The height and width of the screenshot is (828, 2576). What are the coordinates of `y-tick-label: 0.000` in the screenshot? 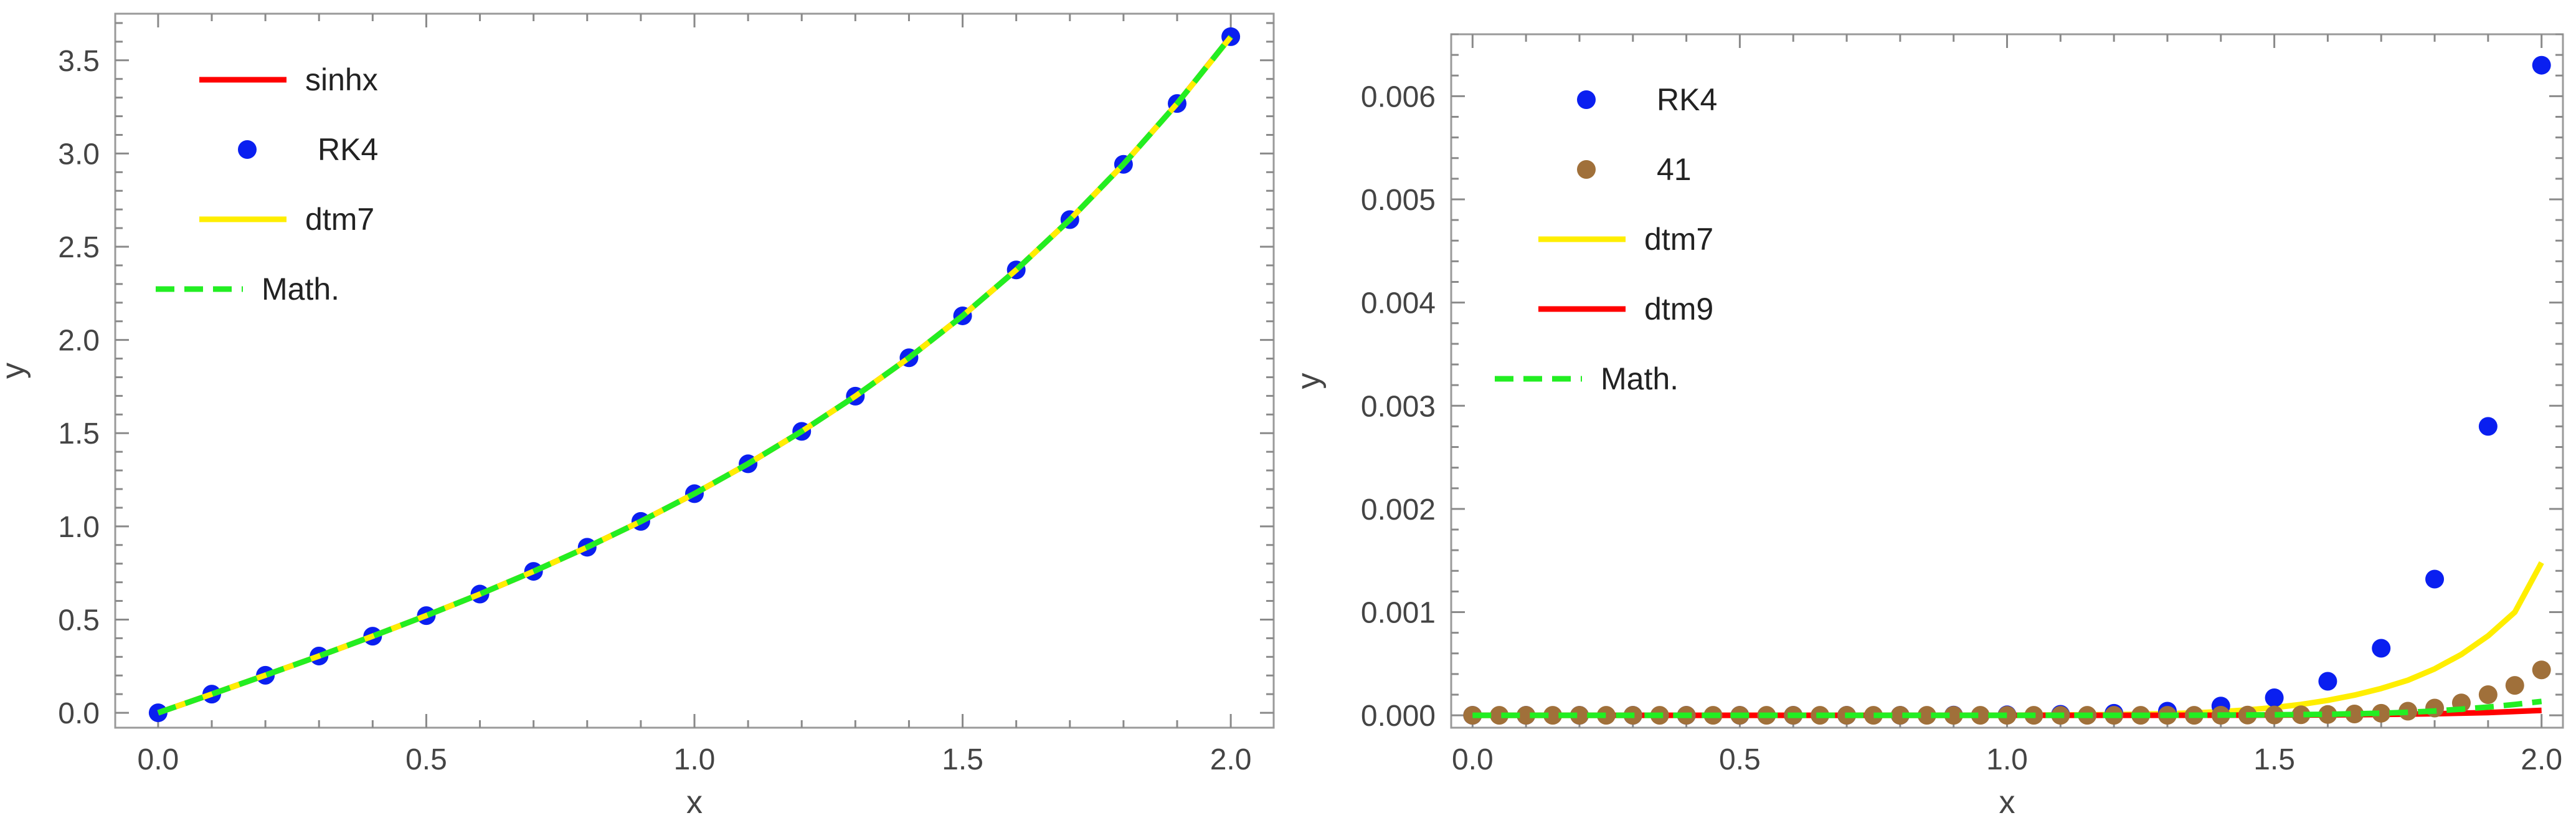 It's located at (1398, 716).